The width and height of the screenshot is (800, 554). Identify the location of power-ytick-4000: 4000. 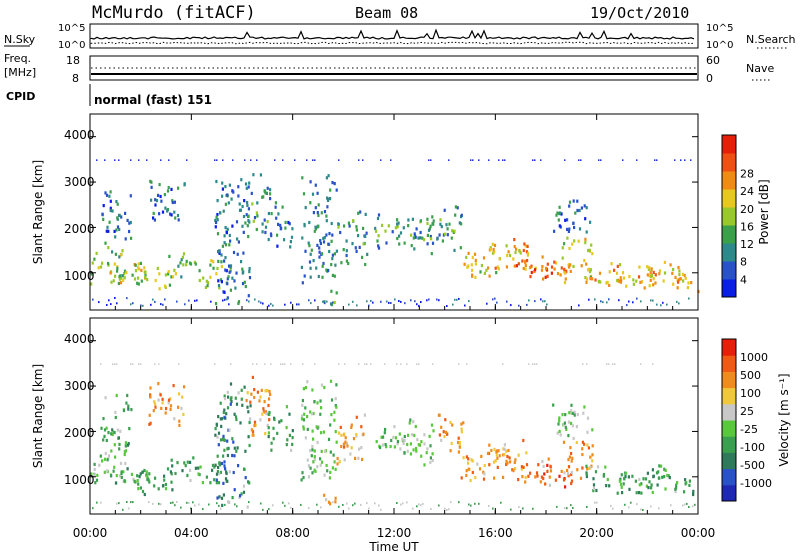
(79, 135).